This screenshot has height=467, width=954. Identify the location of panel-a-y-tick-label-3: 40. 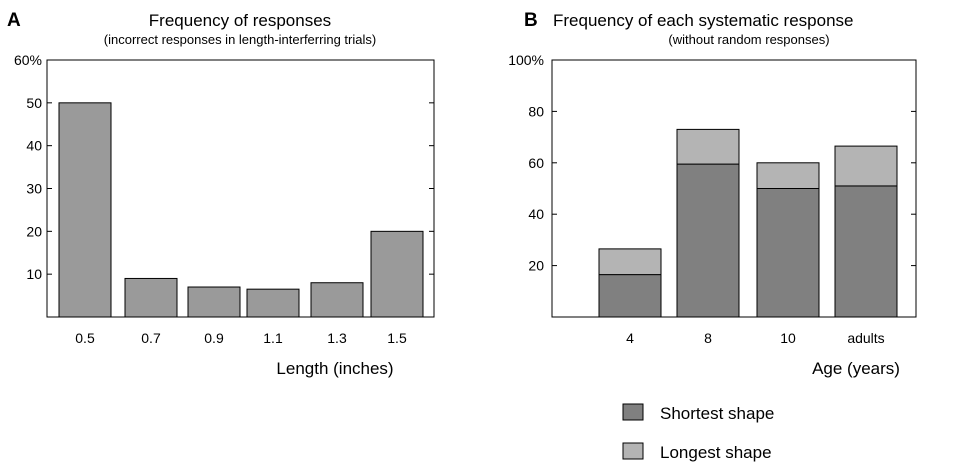
(34, 146).